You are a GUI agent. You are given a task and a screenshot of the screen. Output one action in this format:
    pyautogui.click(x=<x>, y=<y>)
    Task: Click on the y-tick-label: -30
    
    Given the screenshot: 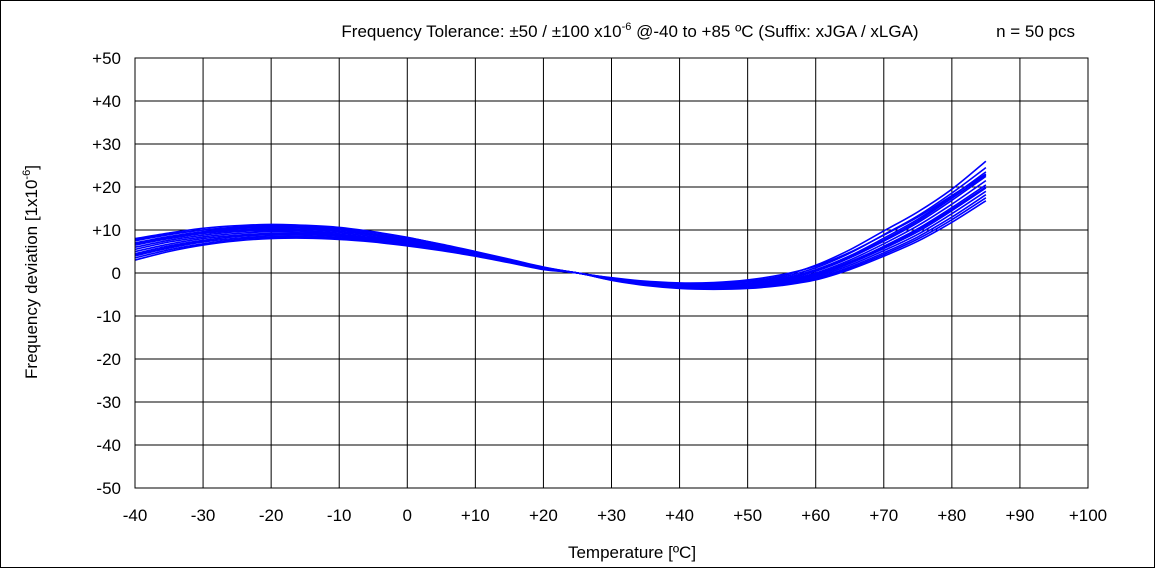 What is the action you would take?
    pyautogui.click(x=108, y=402)
    